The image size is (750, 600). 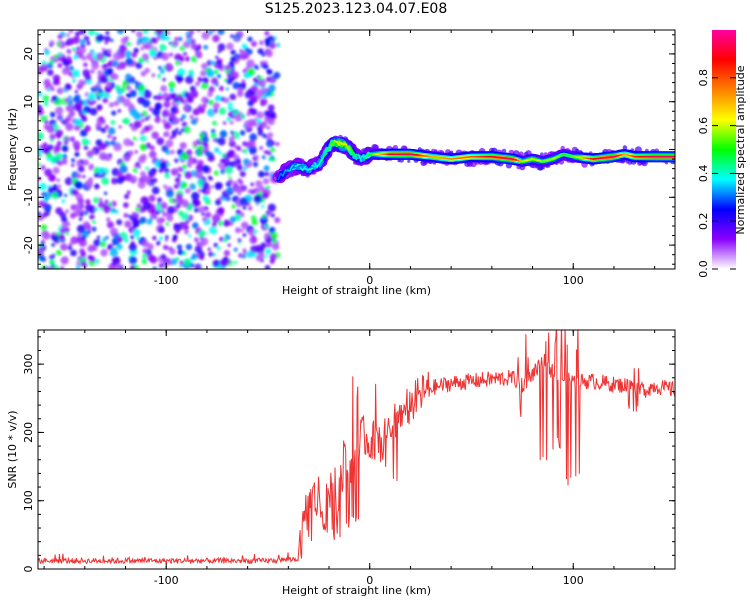 What do you see at coordinates (473, 159) in the screenshot?
I see `signal-ridge` at bounding box center [473, 159].